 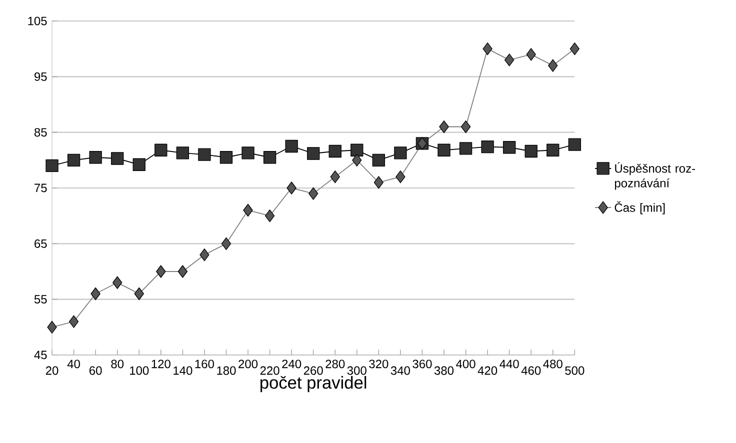 I want to click on x-tick-label: 100, so click(x=139, y=370).